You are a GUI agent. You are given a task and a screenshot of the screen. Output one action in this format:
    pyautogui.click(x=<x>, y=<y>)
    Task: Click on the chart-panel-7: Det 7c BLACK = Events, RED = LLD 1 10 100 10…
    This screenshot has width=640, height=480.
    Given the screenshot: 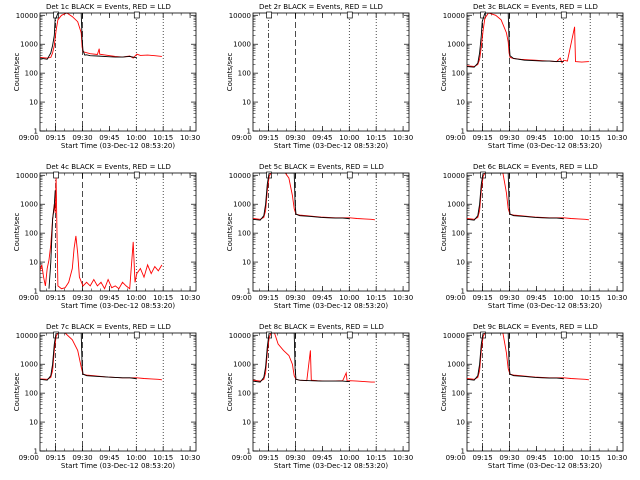 What is the action you would take?
    pyautogui.click(x=106, y=396)
    